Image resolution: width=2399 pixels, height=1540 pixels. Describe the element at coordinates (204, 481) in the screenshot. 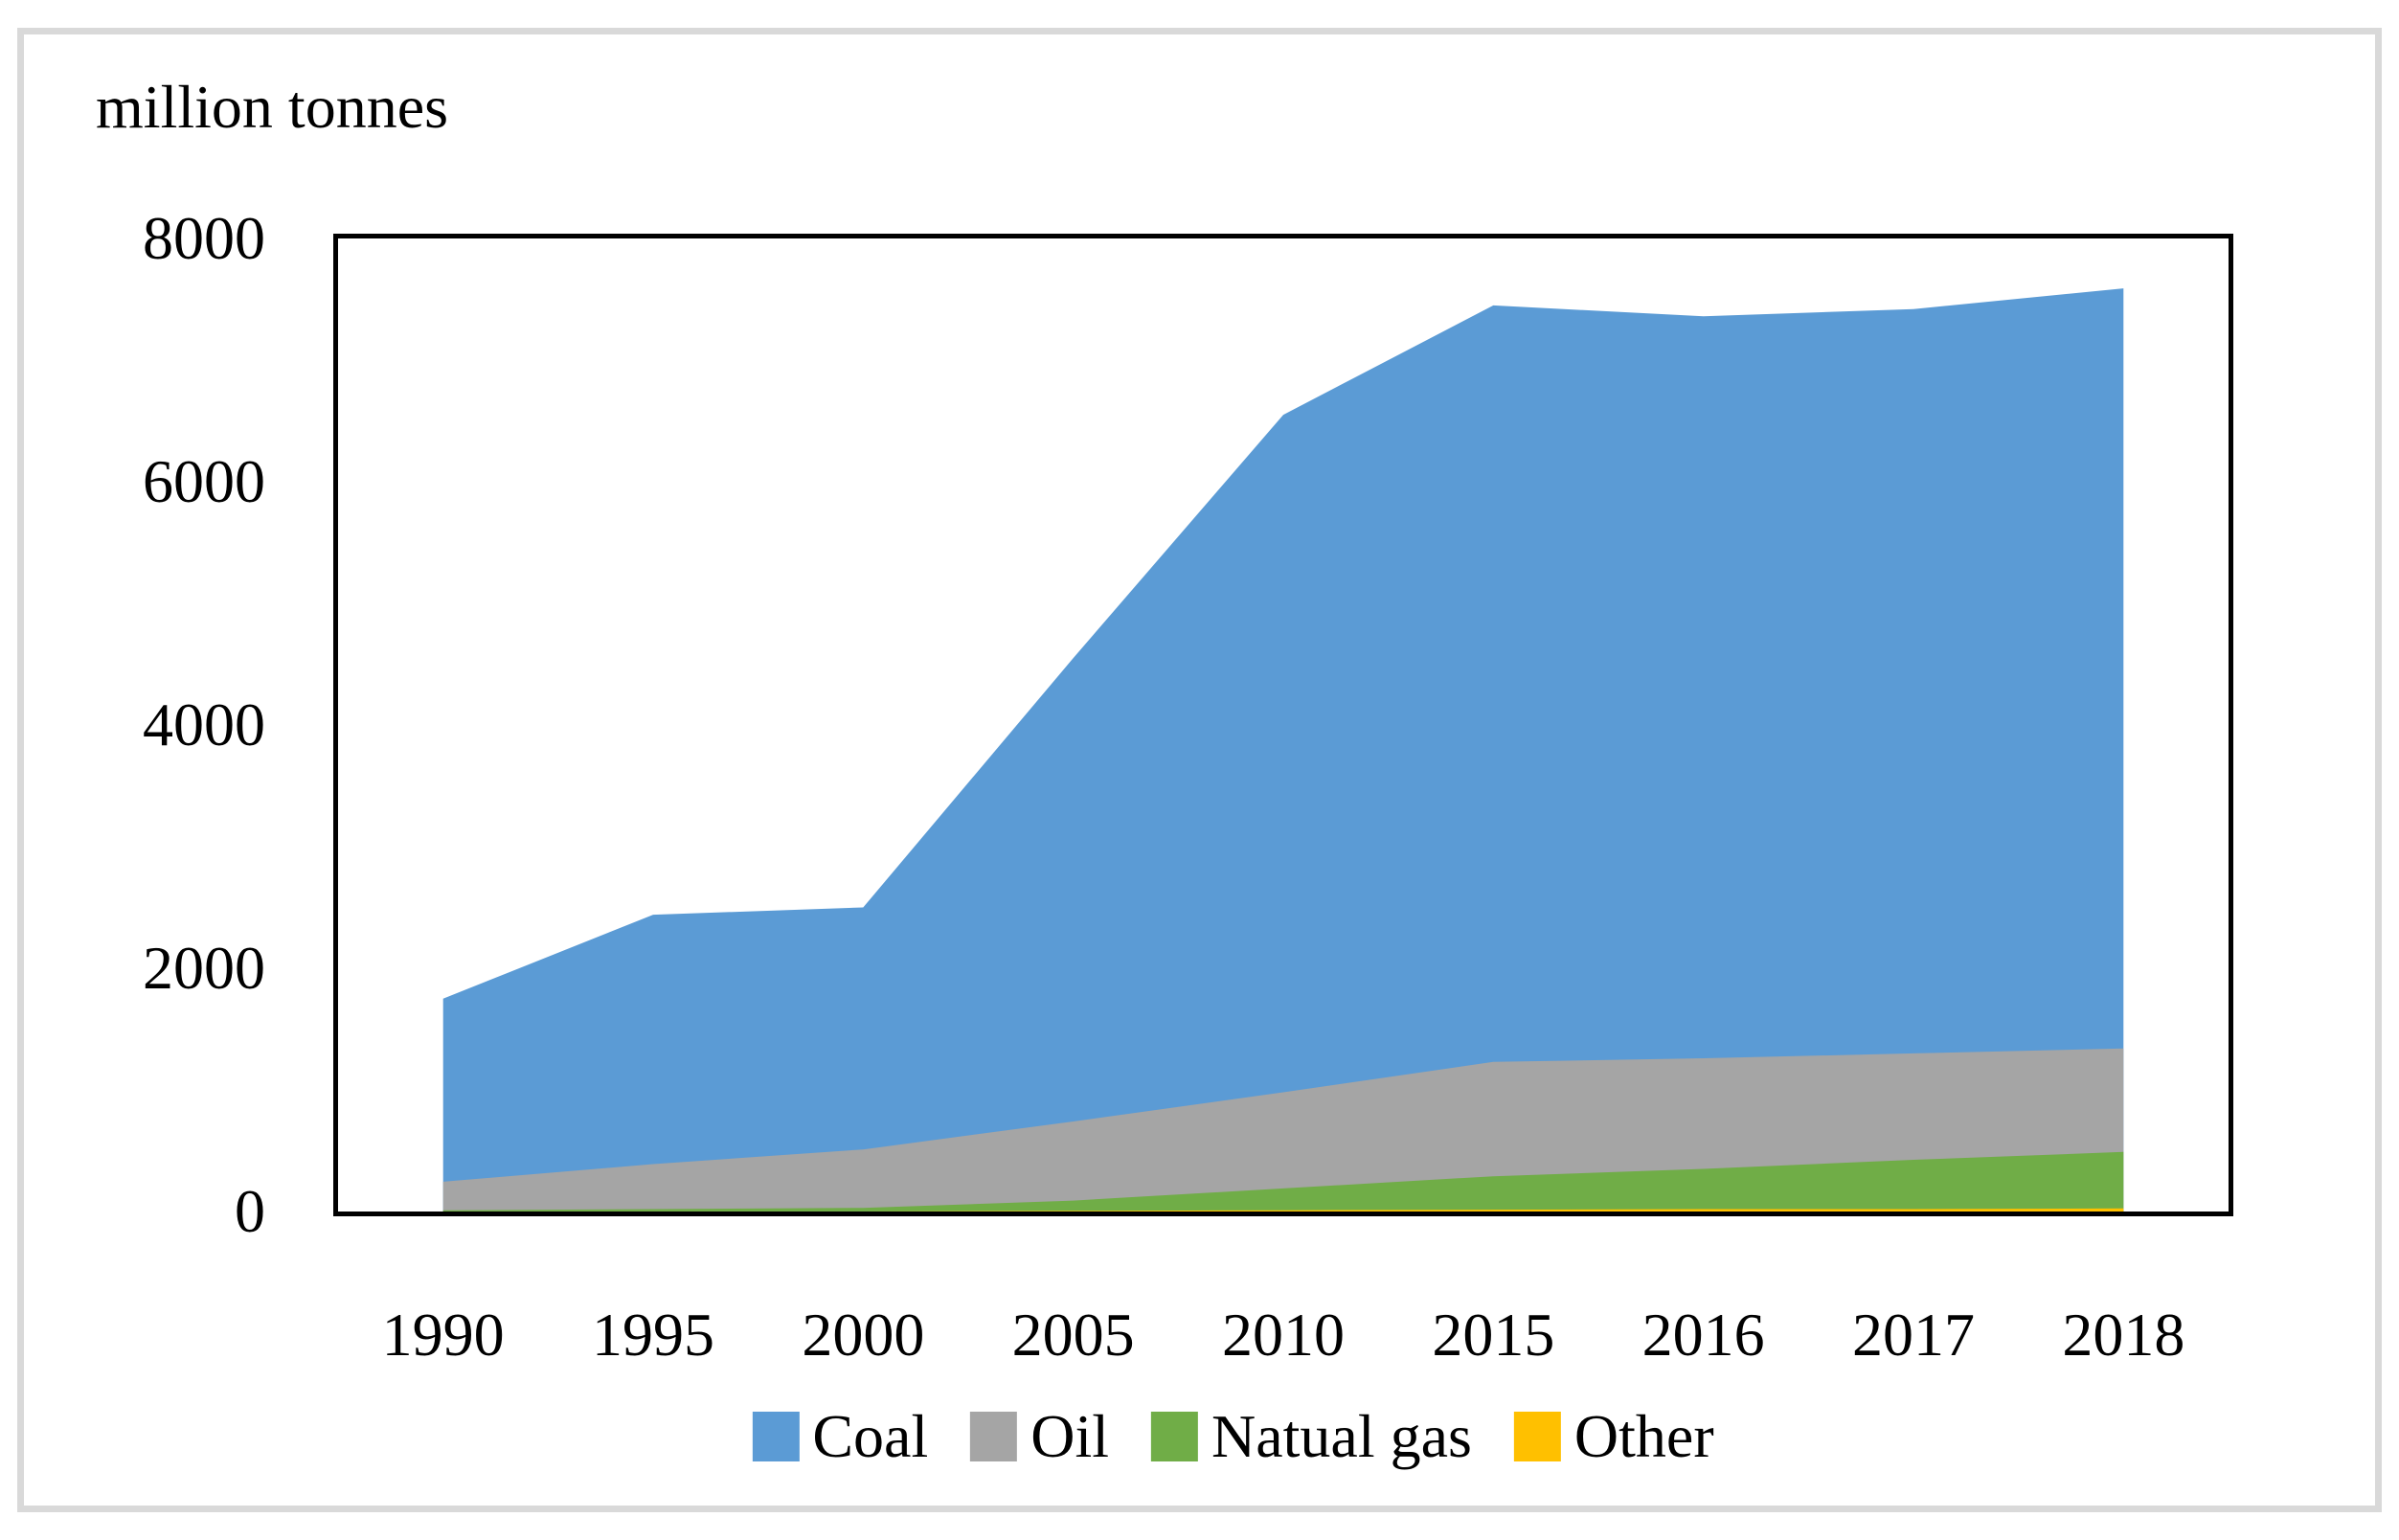

I see `y-tick-label: 6000` at that location.